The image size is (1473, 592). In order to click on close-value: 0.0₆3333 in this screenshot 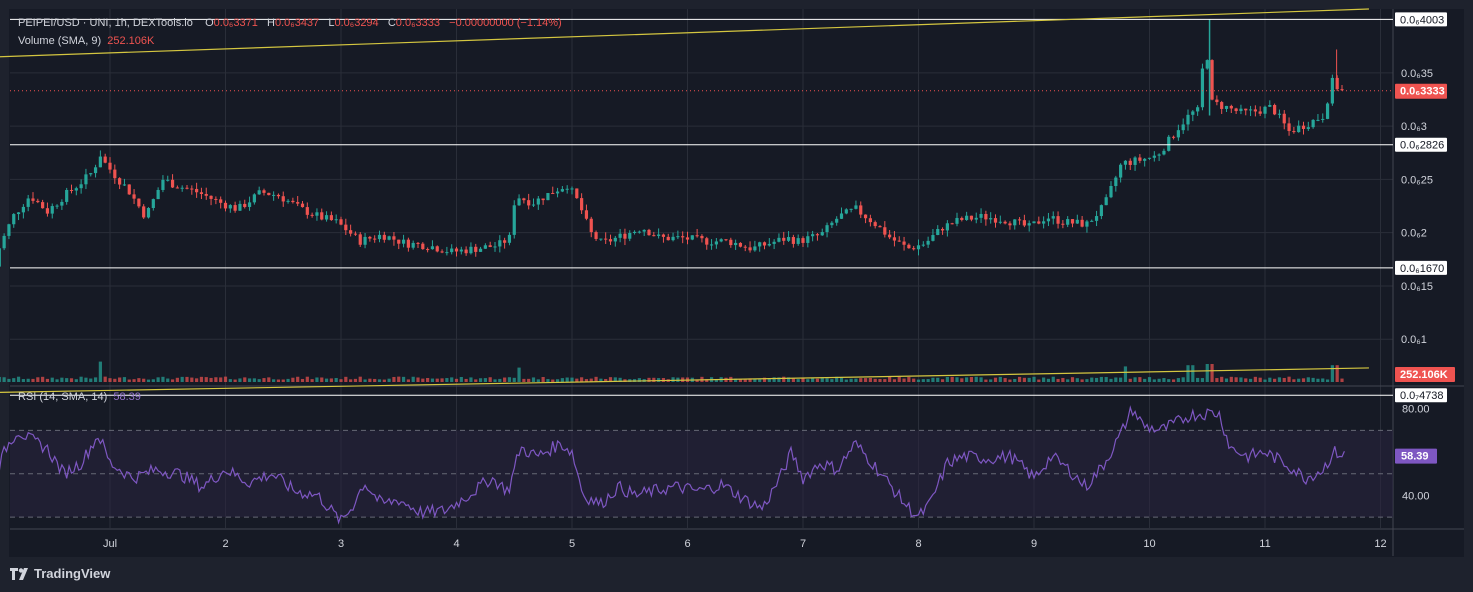, I will do `click(417, 23)`.